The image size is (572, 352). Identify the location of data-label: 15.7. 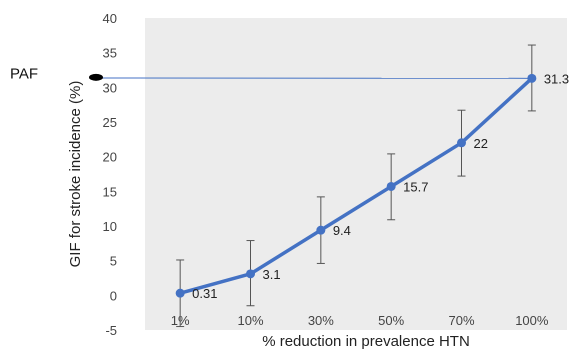
(415, 186).